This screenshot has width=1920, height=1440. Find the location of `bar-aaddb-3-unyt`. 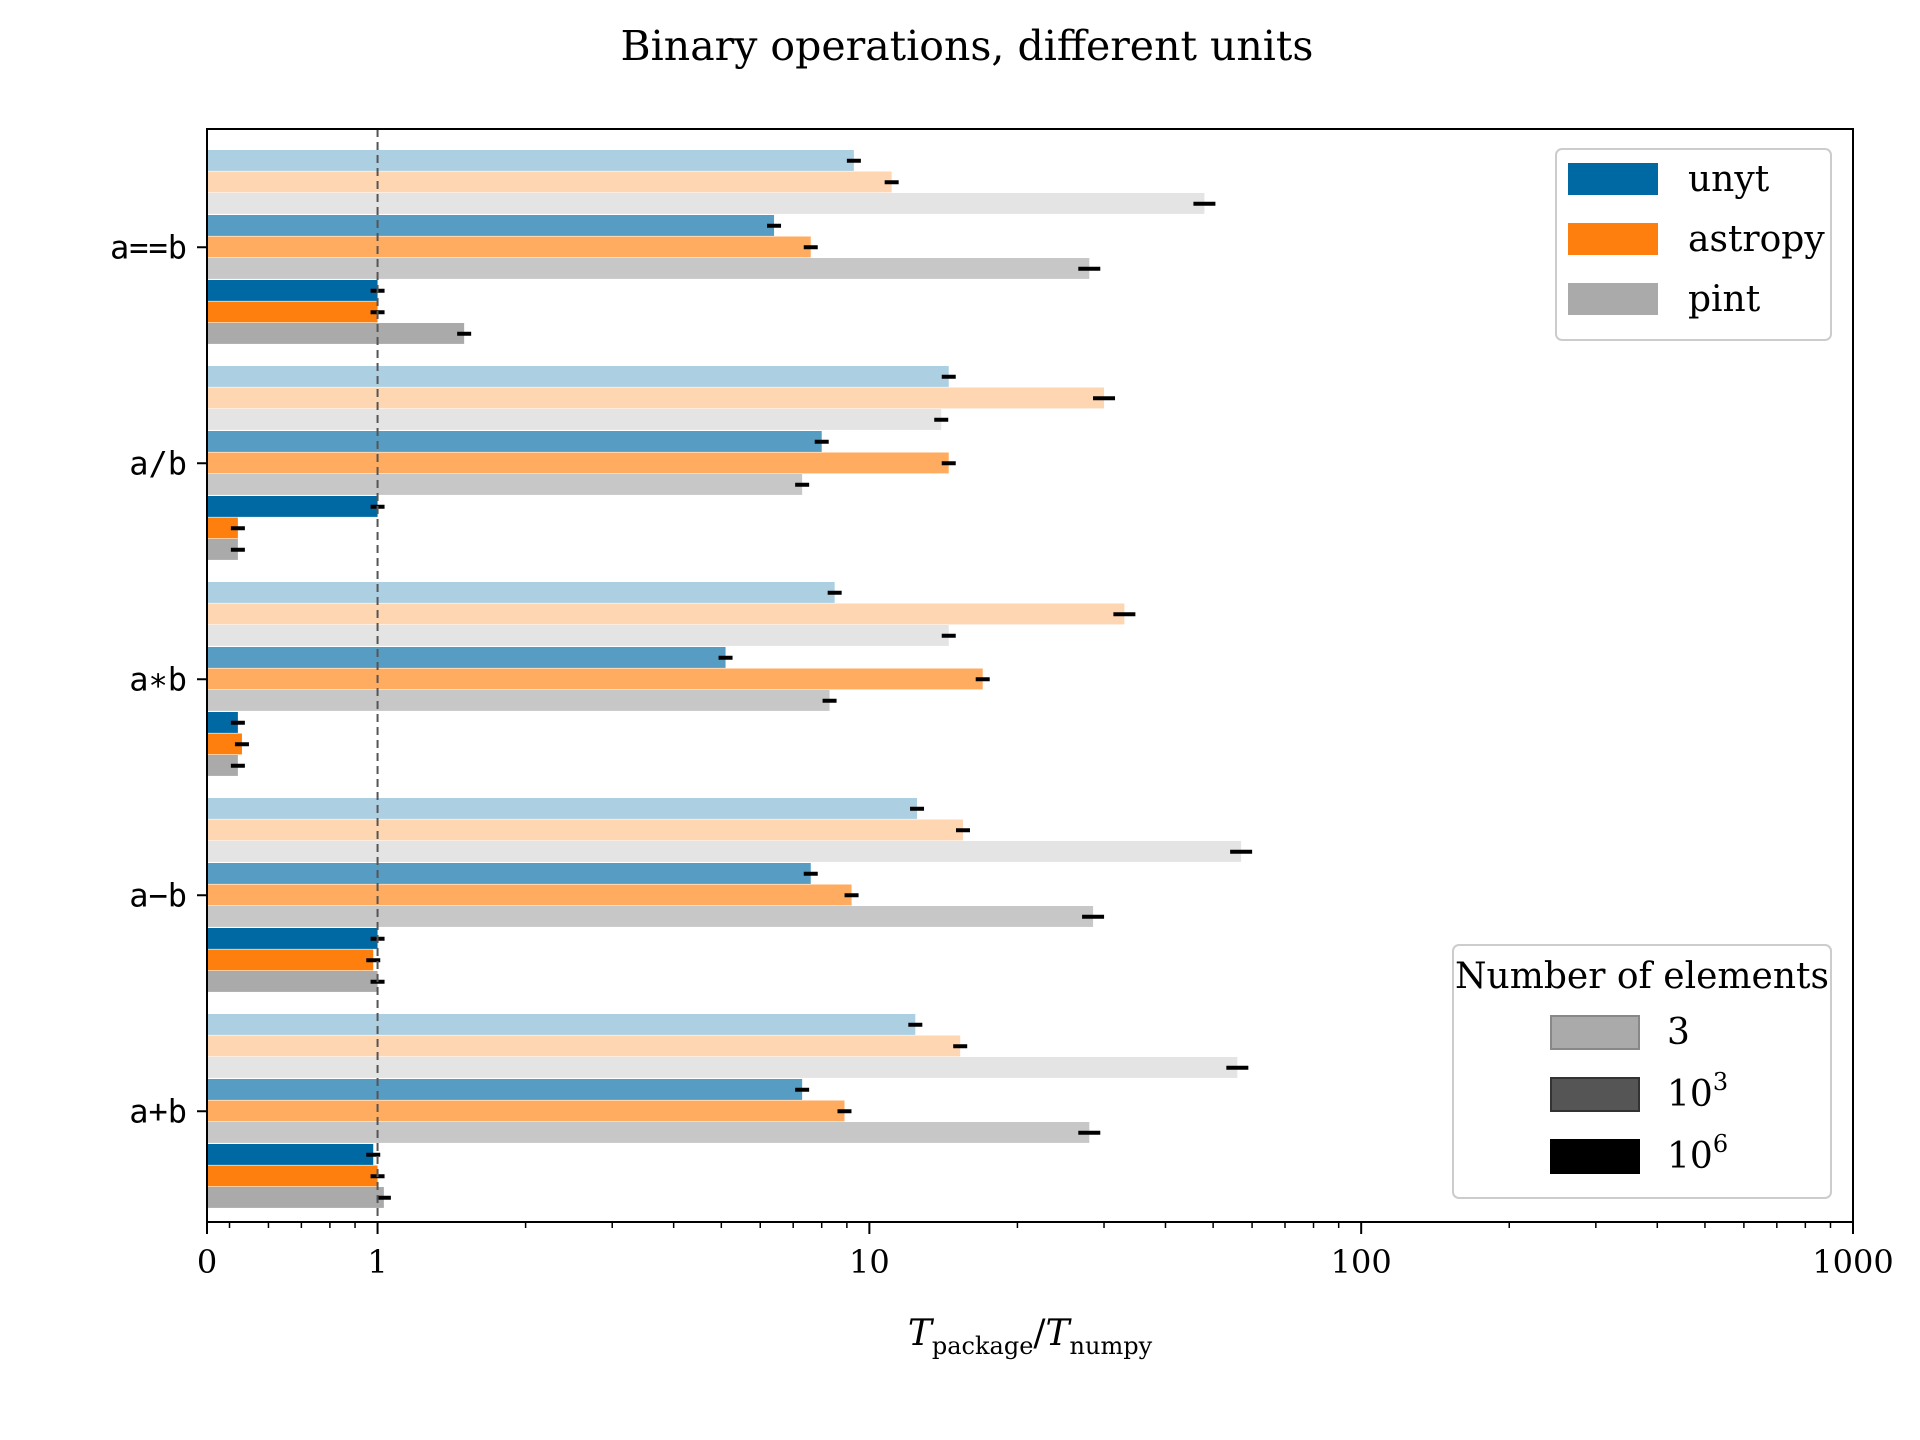

bar-aaddb-3-unyt is located at coordinates (561, 1024).